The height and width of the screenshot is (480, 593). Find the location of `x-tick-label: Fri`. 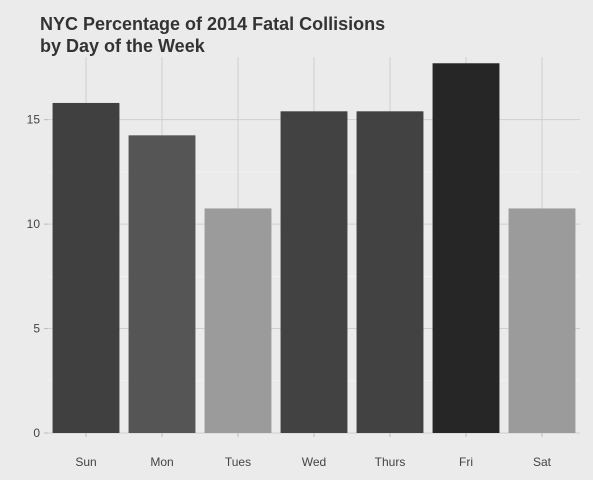

x-tick-label: Fri is located at coordinates (466, 462).